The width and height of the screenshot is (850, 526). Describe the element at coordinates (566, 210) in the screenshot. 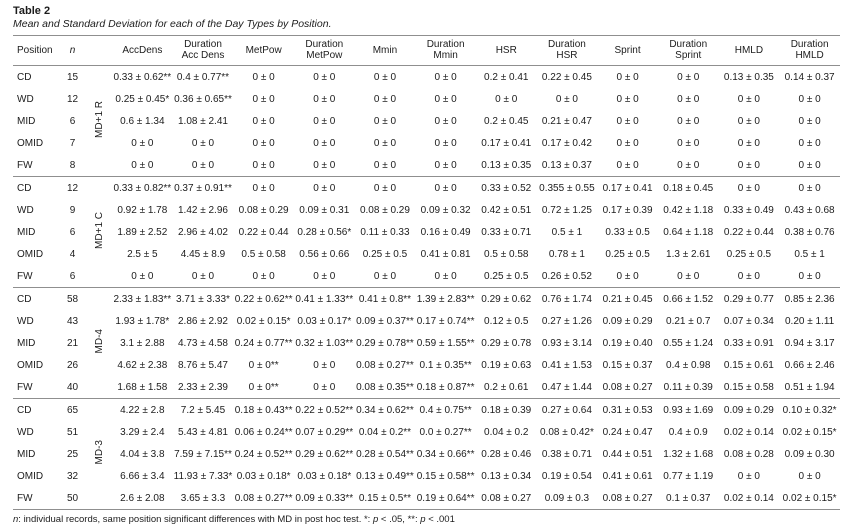

I see `value-cell: 0.72 ± 1.25` at that location.